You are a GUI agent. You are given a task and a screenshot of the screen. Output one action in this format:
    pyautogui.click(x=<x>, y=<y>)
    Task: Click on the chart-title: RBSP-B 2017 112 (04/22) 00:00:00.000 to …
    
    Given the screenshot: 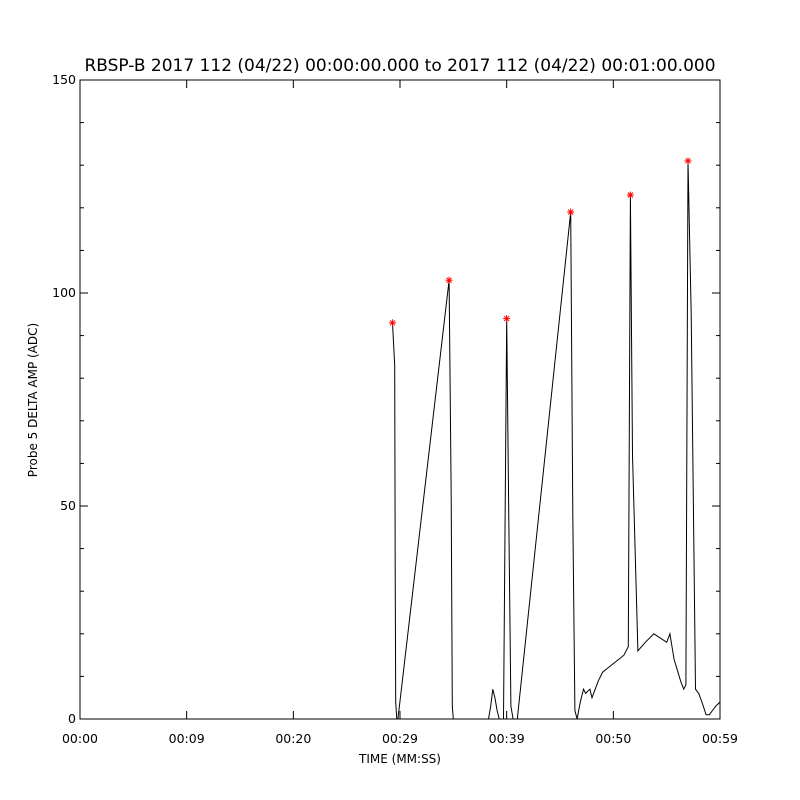 What is the action you would take?
    pyautogui.click(x=399, y=66)
    